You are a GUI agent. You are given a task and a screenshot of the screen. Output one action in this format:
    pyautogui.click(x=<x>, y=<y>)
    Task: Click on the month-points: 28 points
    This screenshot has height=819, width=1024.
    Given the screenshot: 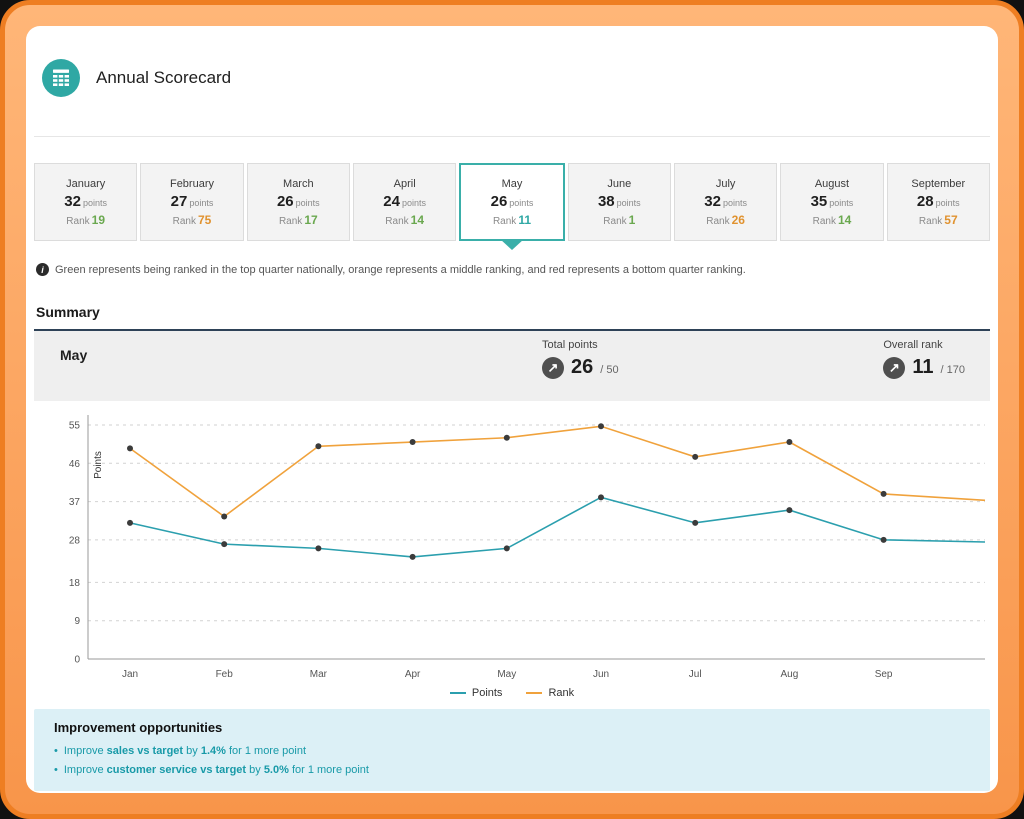 What is the action you would take?
    pyautogui.click(x=938, y=201)
    